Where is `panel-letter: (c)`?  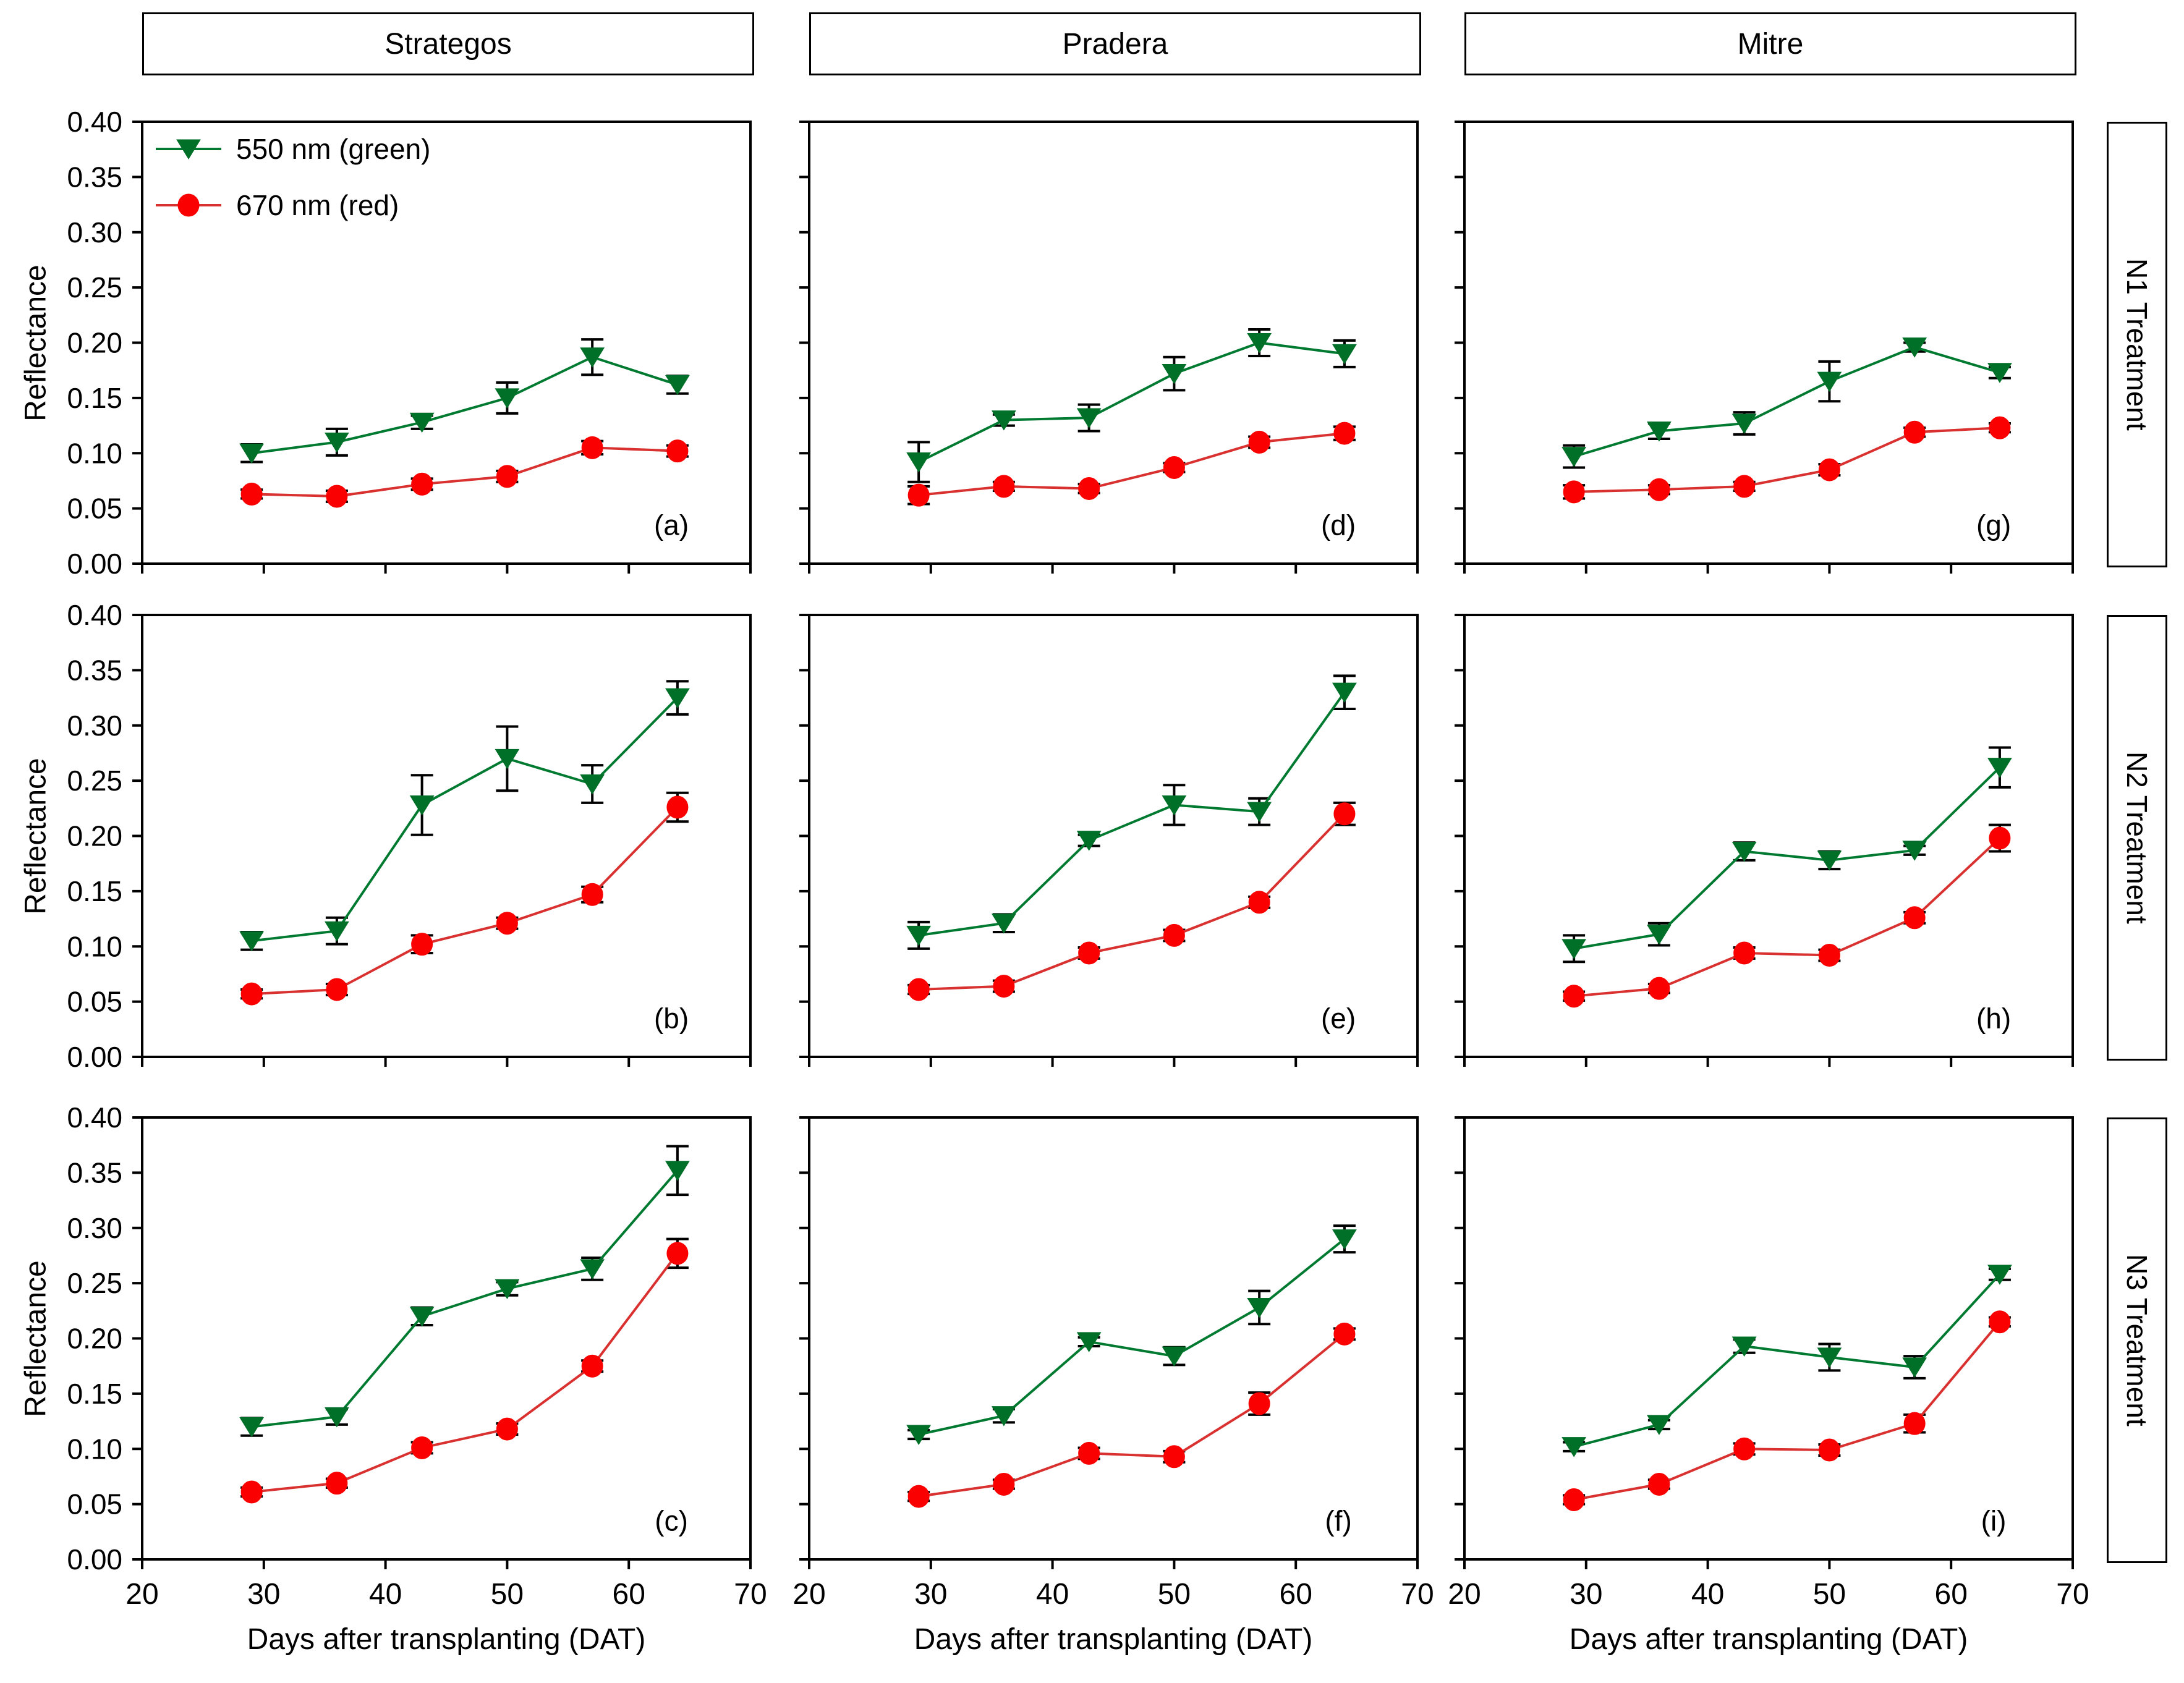
panel-letter: (c) is located at coordinates (671, 1521).